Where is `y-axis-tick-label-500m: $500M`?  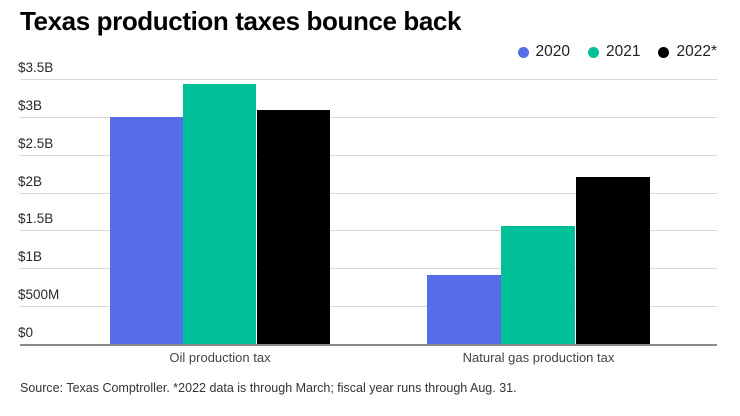
y-axis-tick-label-500m: $500M is located at coordinates (39, 294).